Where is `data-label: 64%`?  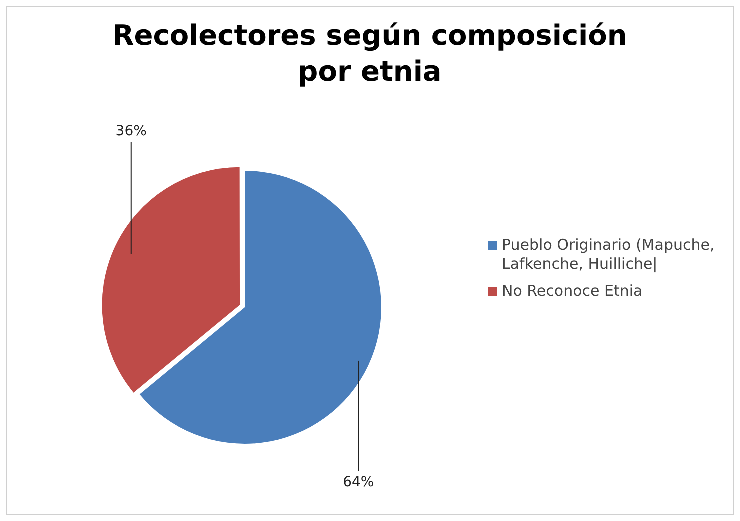
data-label: 64% is located at coordinates (358, 482).